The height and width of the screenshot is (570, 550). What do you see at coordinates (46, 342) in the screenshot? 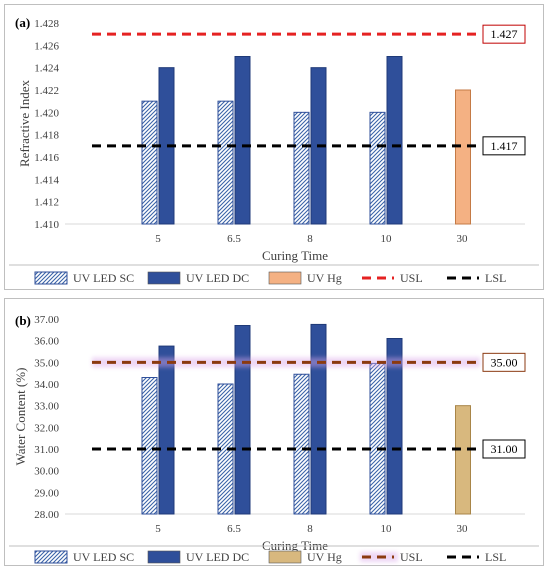
I see `y-tick-label: 36.00` at bounding box center [46, 342].